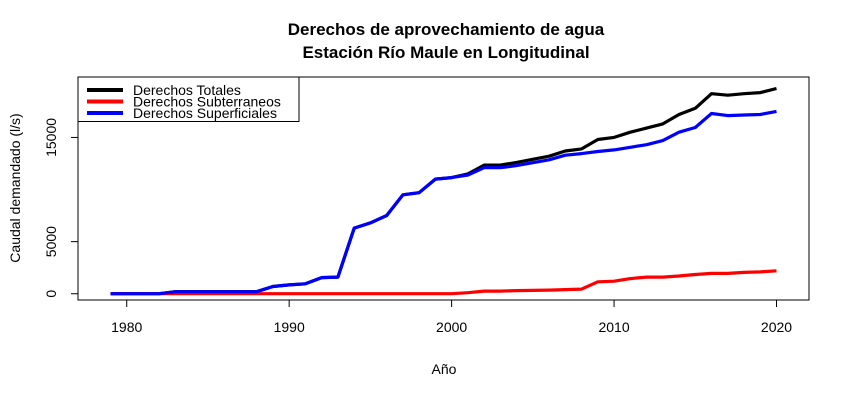 This screenshot has width=850, height=400. What do you see at coordinates (126, 327) in the screenshot?
I see `x-tick-label: 1980` at bounding box center [126, 327].